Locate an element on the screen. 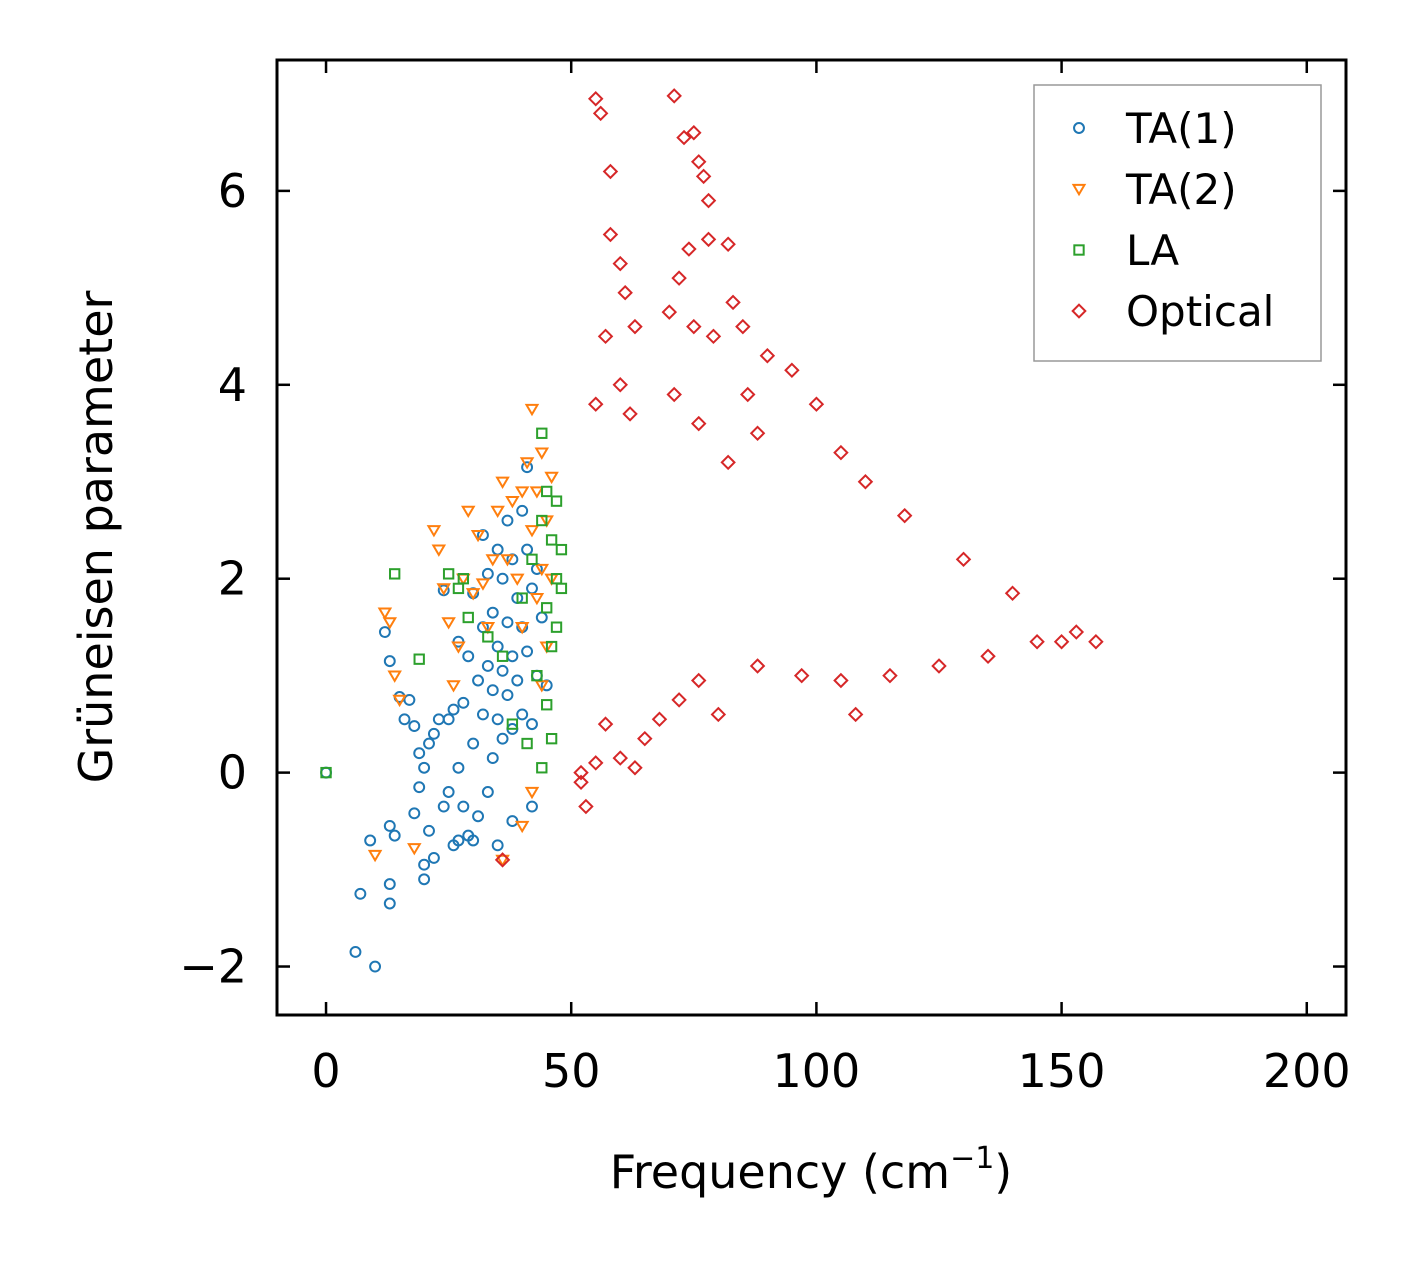 The height and width of the screenshot is (1264, 1422). legend-label: Optical is located at coordinates (1200, 311).